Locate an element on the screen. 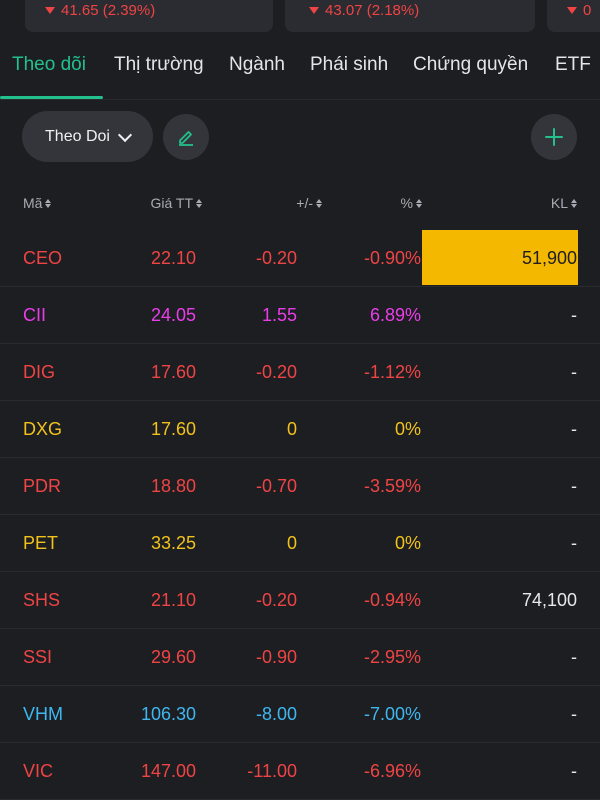  table-header: Mã Giá TT +/- % KL is located at coordinates (300, 205).